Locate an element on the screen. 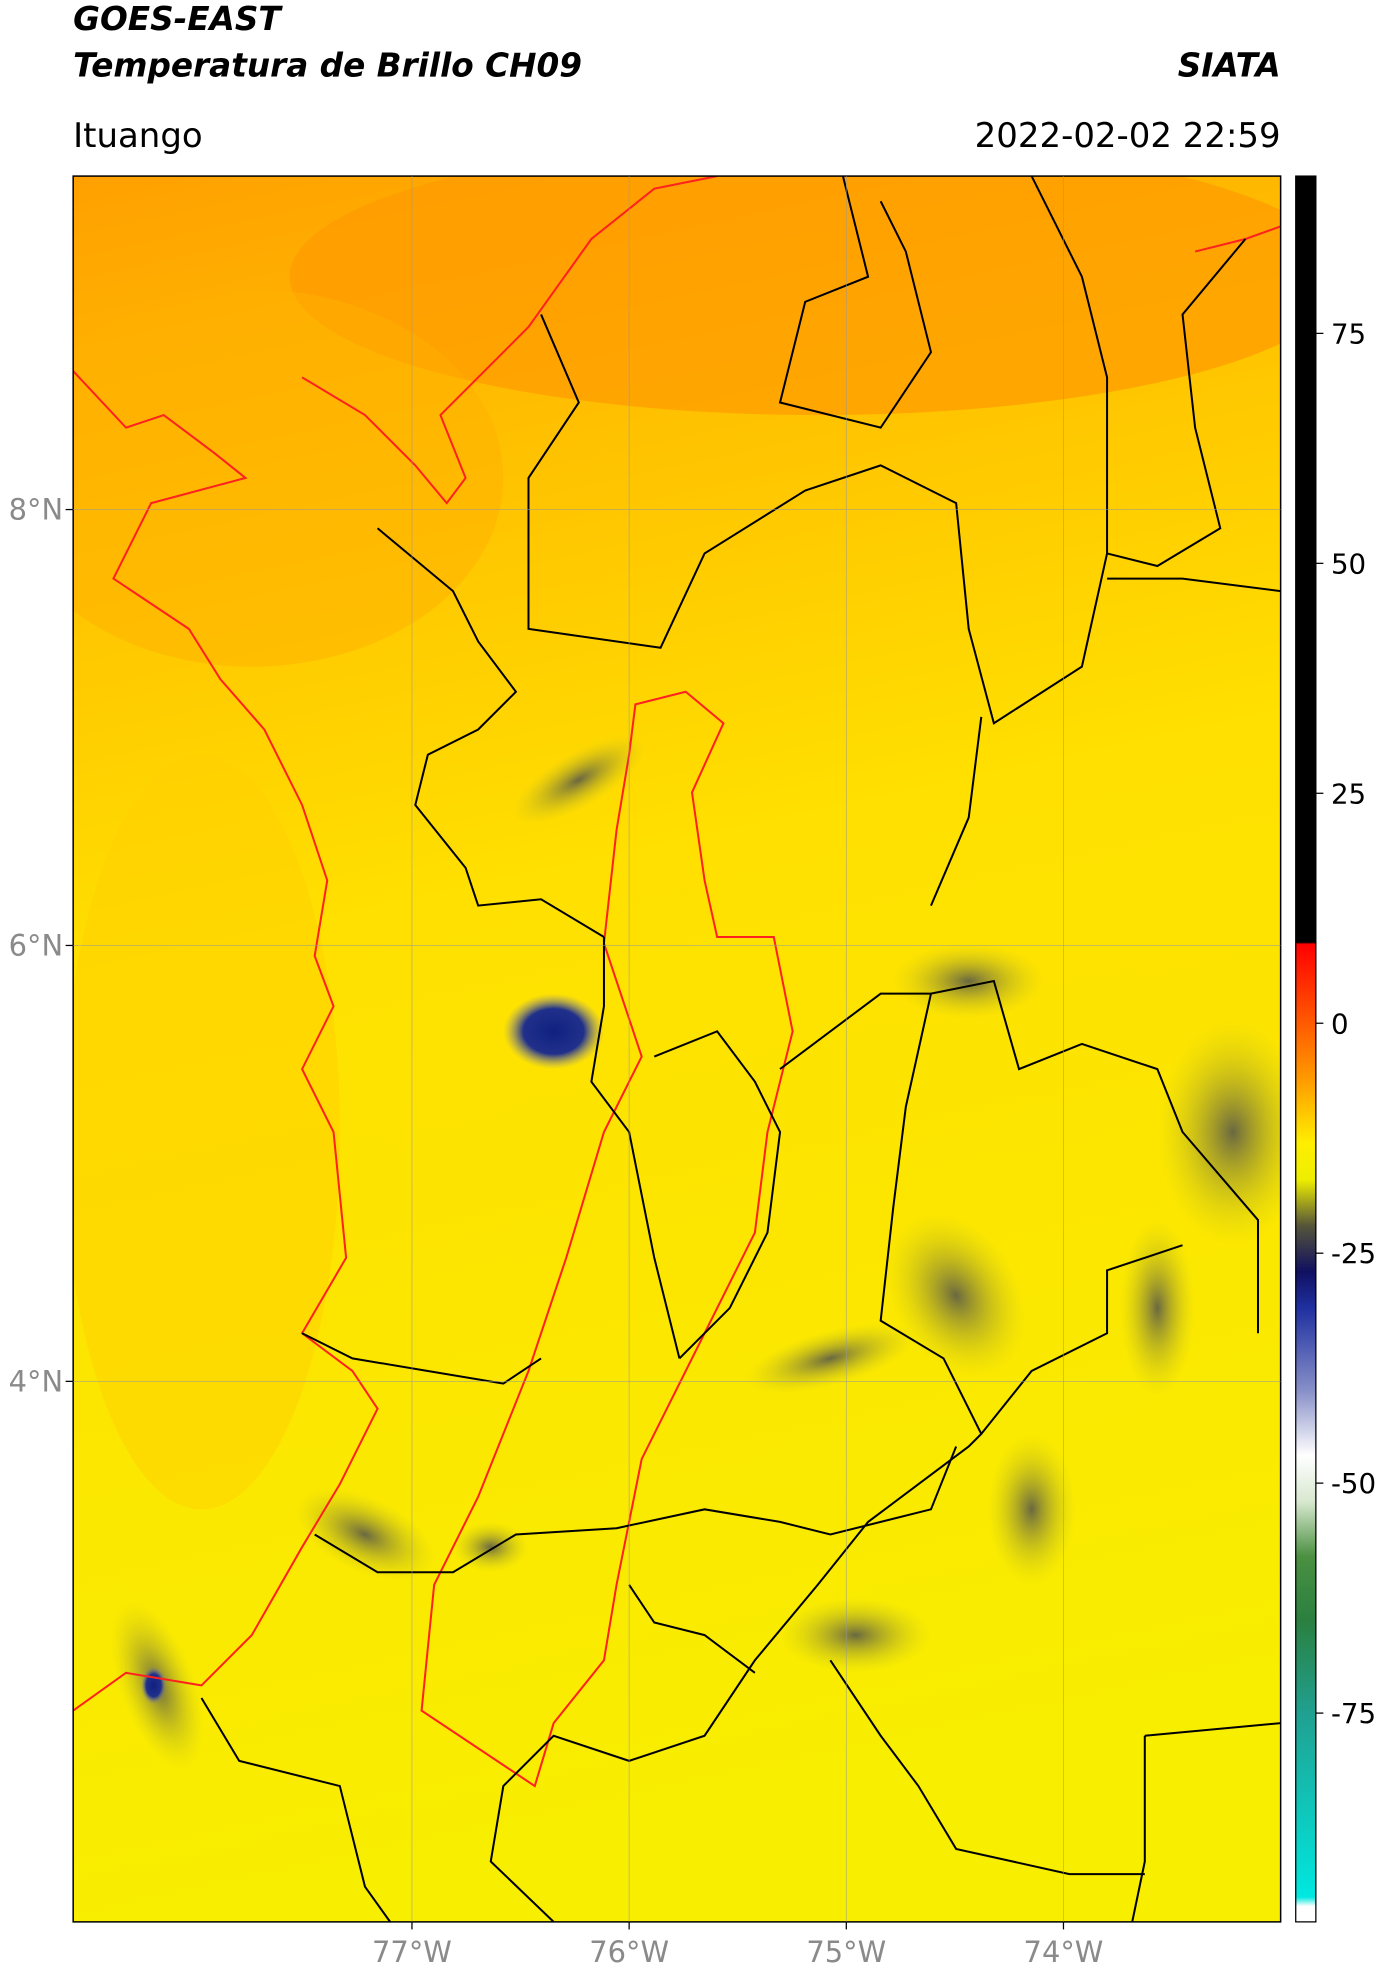 The width and height of the screenshot is (1384, 1981). y-tick-label: 8°N is located at coordinates (36, 510).